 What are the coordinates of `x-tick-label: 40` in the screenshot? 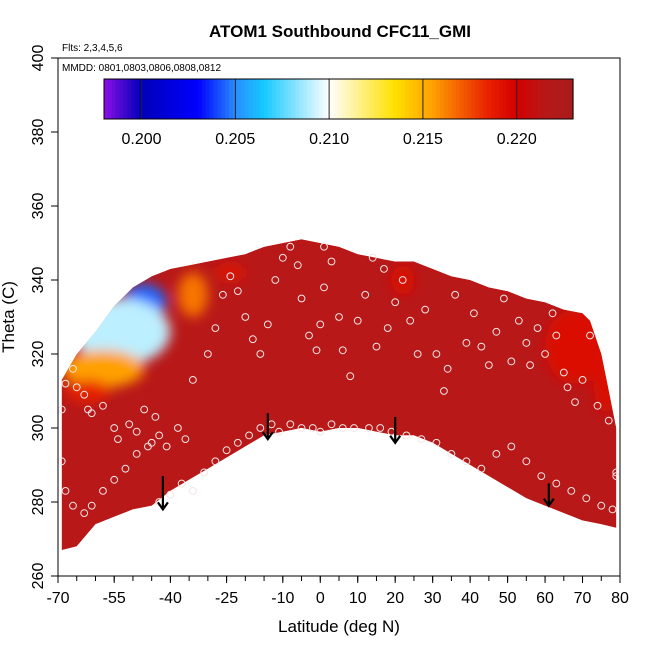 It's located at (470, 598).